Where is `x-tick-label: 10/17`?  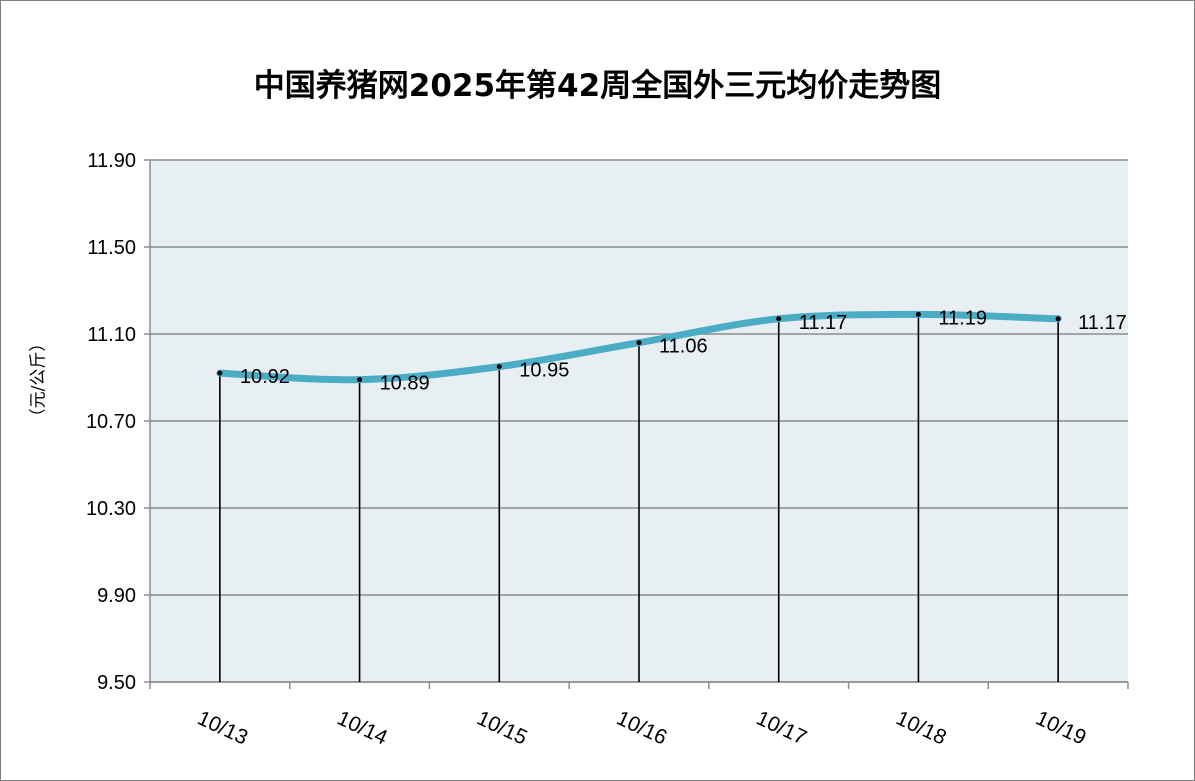
x-tick-label: 10/17 is located at coordinates (781, 728).